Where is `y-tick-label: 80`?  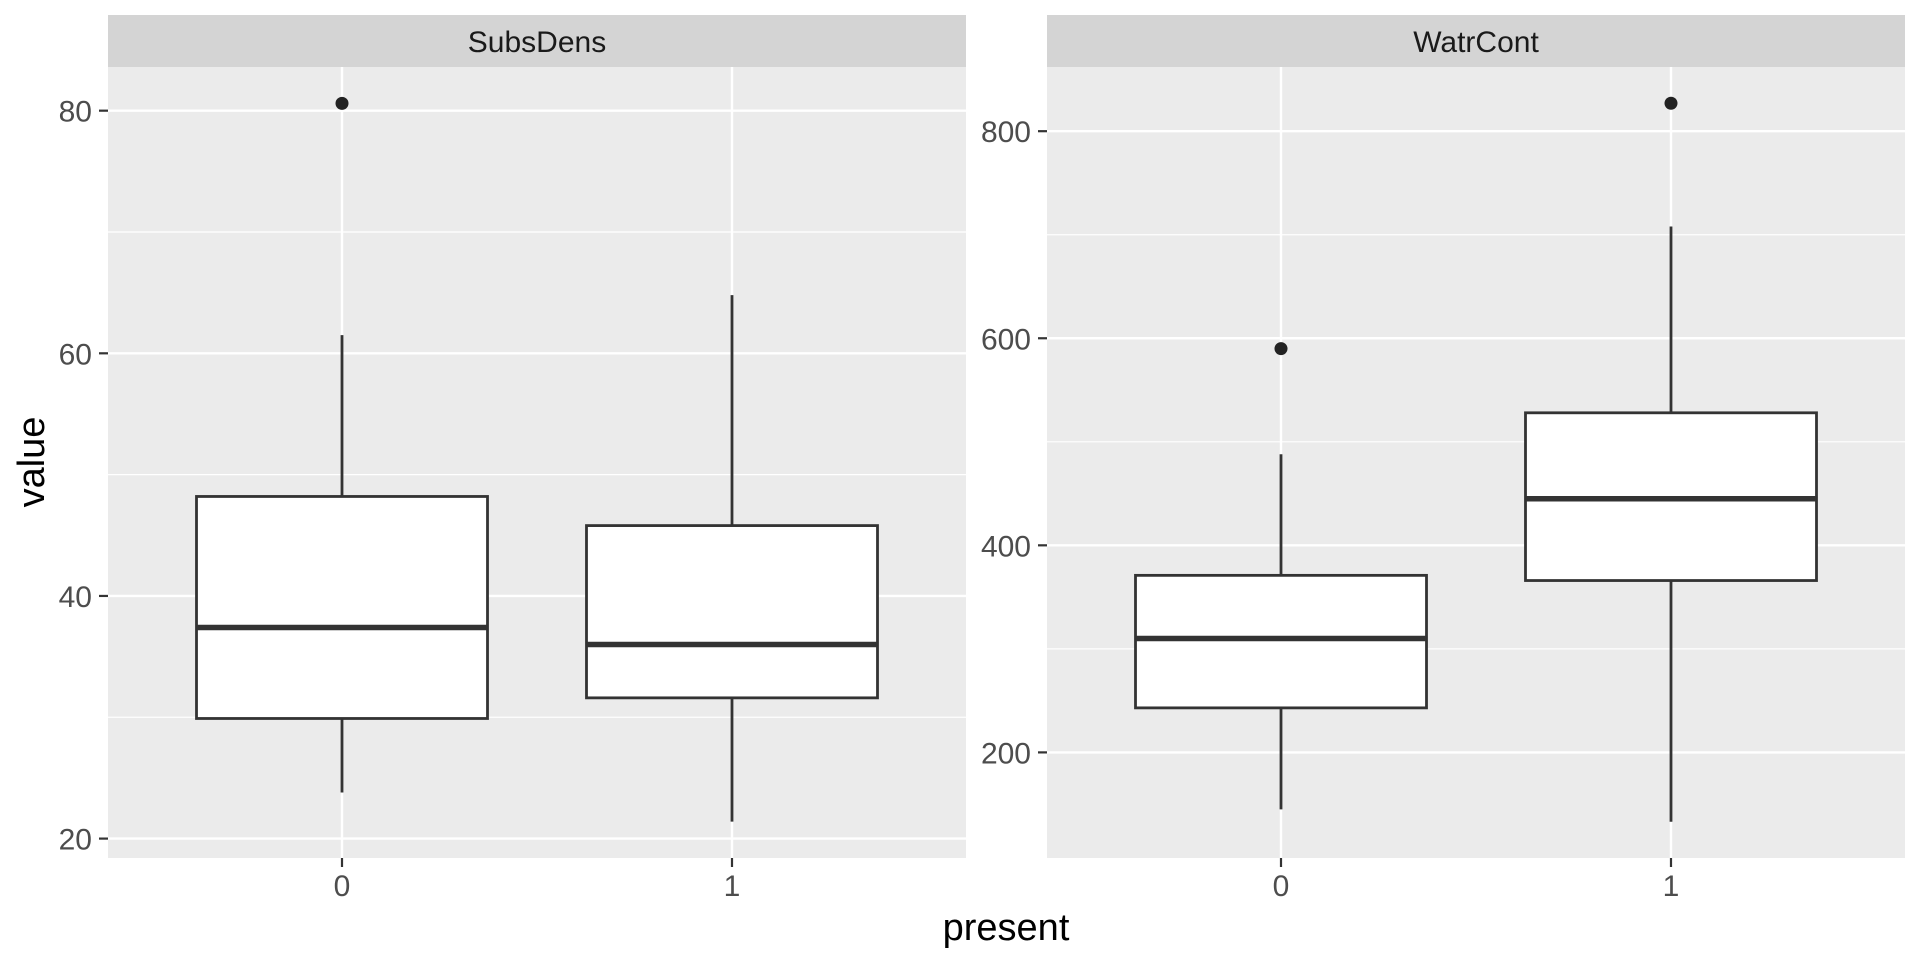 y-tick-label: 80 is located at coordinates (75, 112).